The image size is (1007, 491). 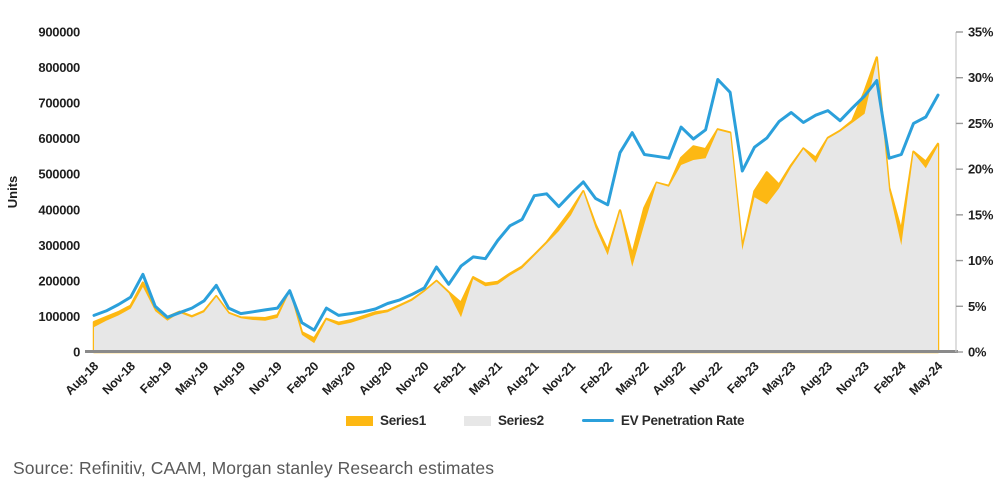 What do you see at coordinates (119, 378) in the screenshot?
I see `x-axis-tick-label: Nov-18` at bounding box center [119, 378].